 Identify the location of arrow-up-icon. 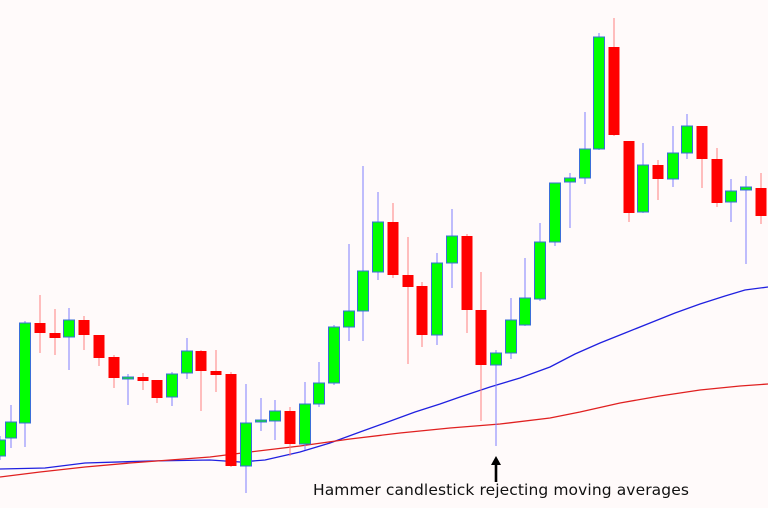
(496, 469).